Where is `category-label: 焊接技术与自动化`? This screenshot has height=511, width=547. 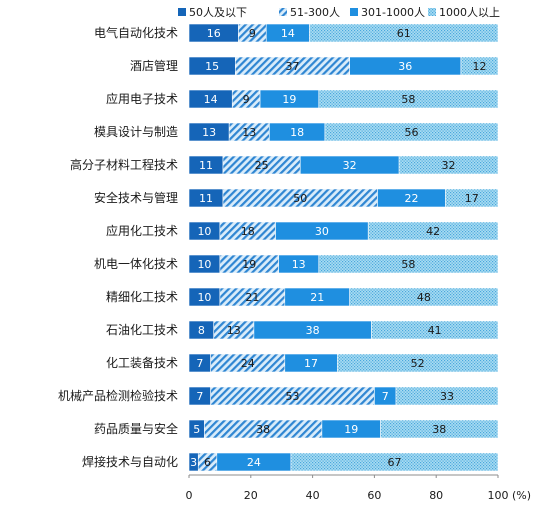 category-label: 焊接技术与自动化 is located at coordinates (130, 461).